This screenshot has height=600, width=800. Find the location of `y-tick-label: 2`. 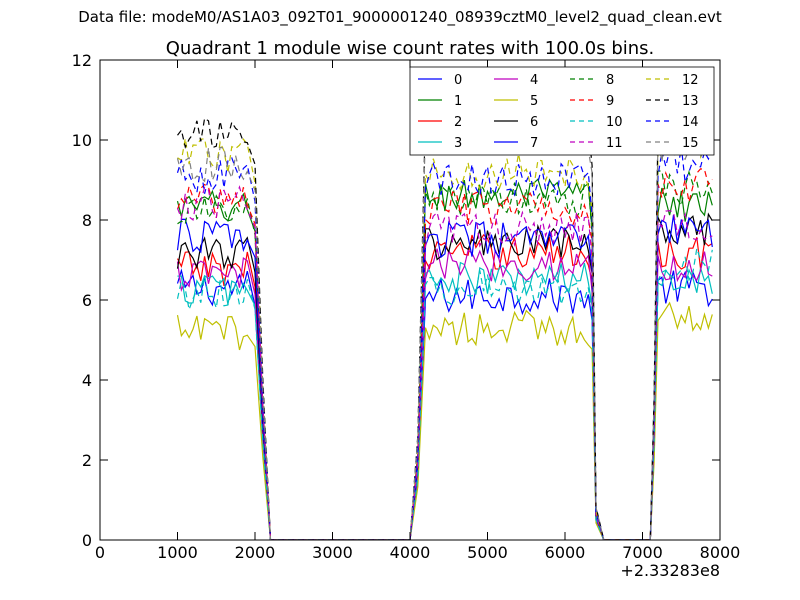

y-tick-label: 2 is located at coordinates (87, 460).